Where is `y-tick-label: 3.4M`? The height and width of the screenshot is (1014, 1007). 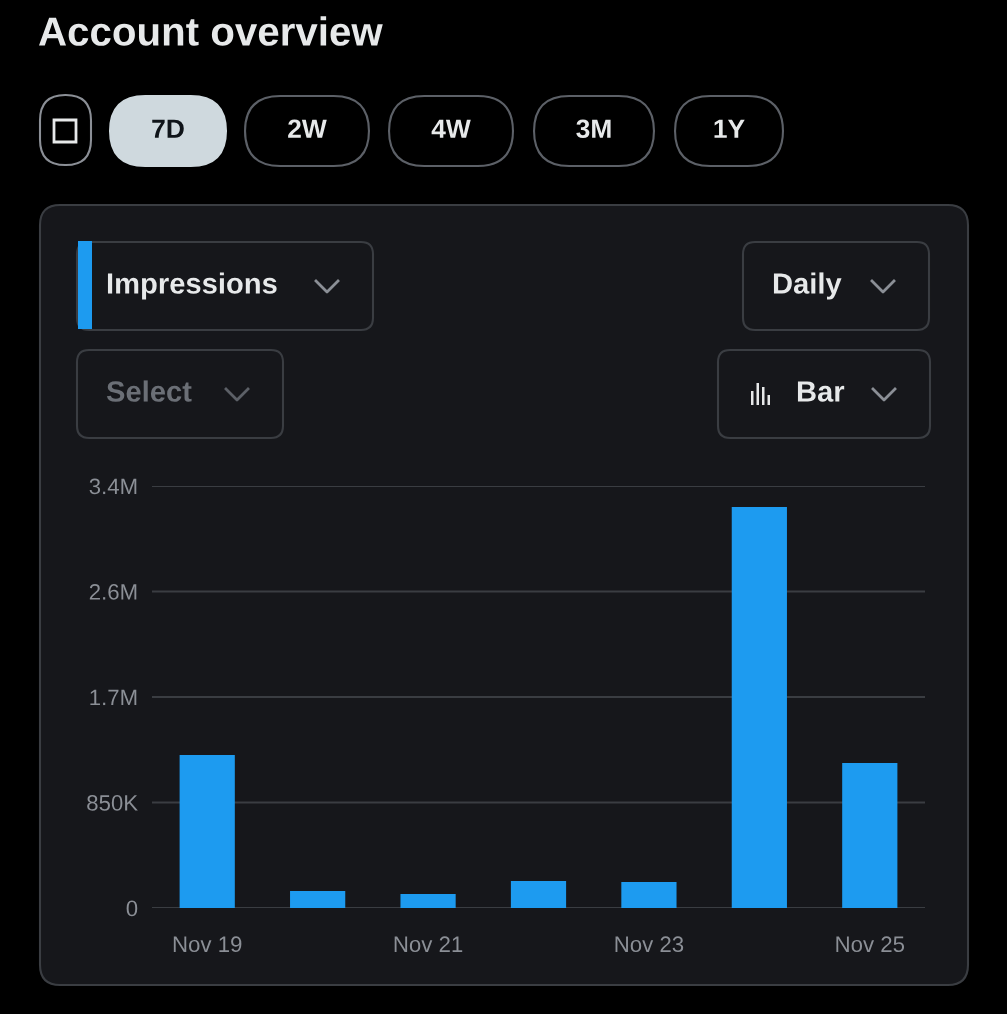 y-tick-label: 3.4M is located at coordinates (113, 486).